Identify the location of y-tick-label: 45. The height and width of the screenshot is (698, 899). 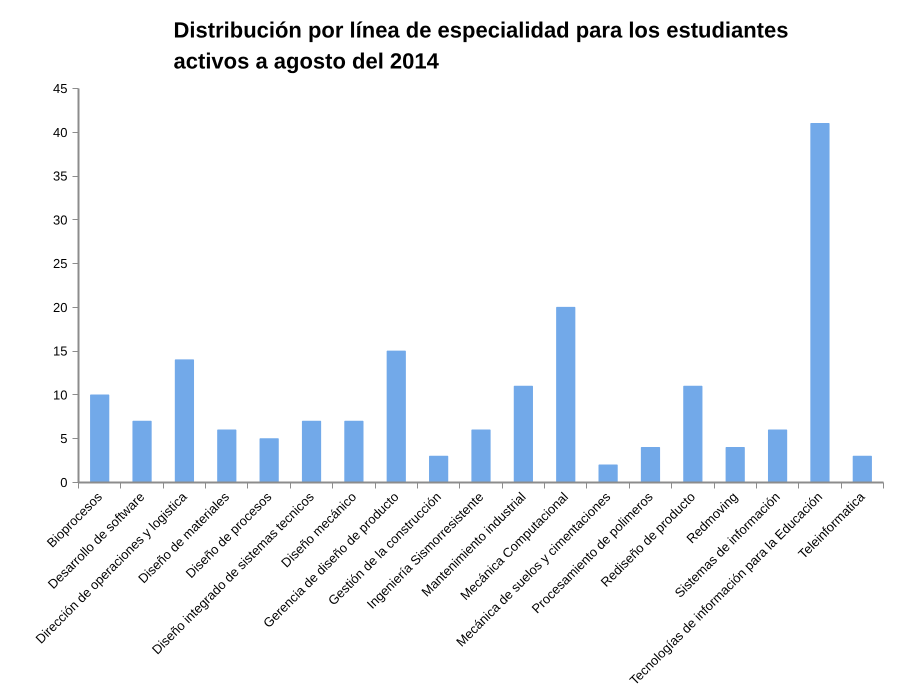
(60, 88).